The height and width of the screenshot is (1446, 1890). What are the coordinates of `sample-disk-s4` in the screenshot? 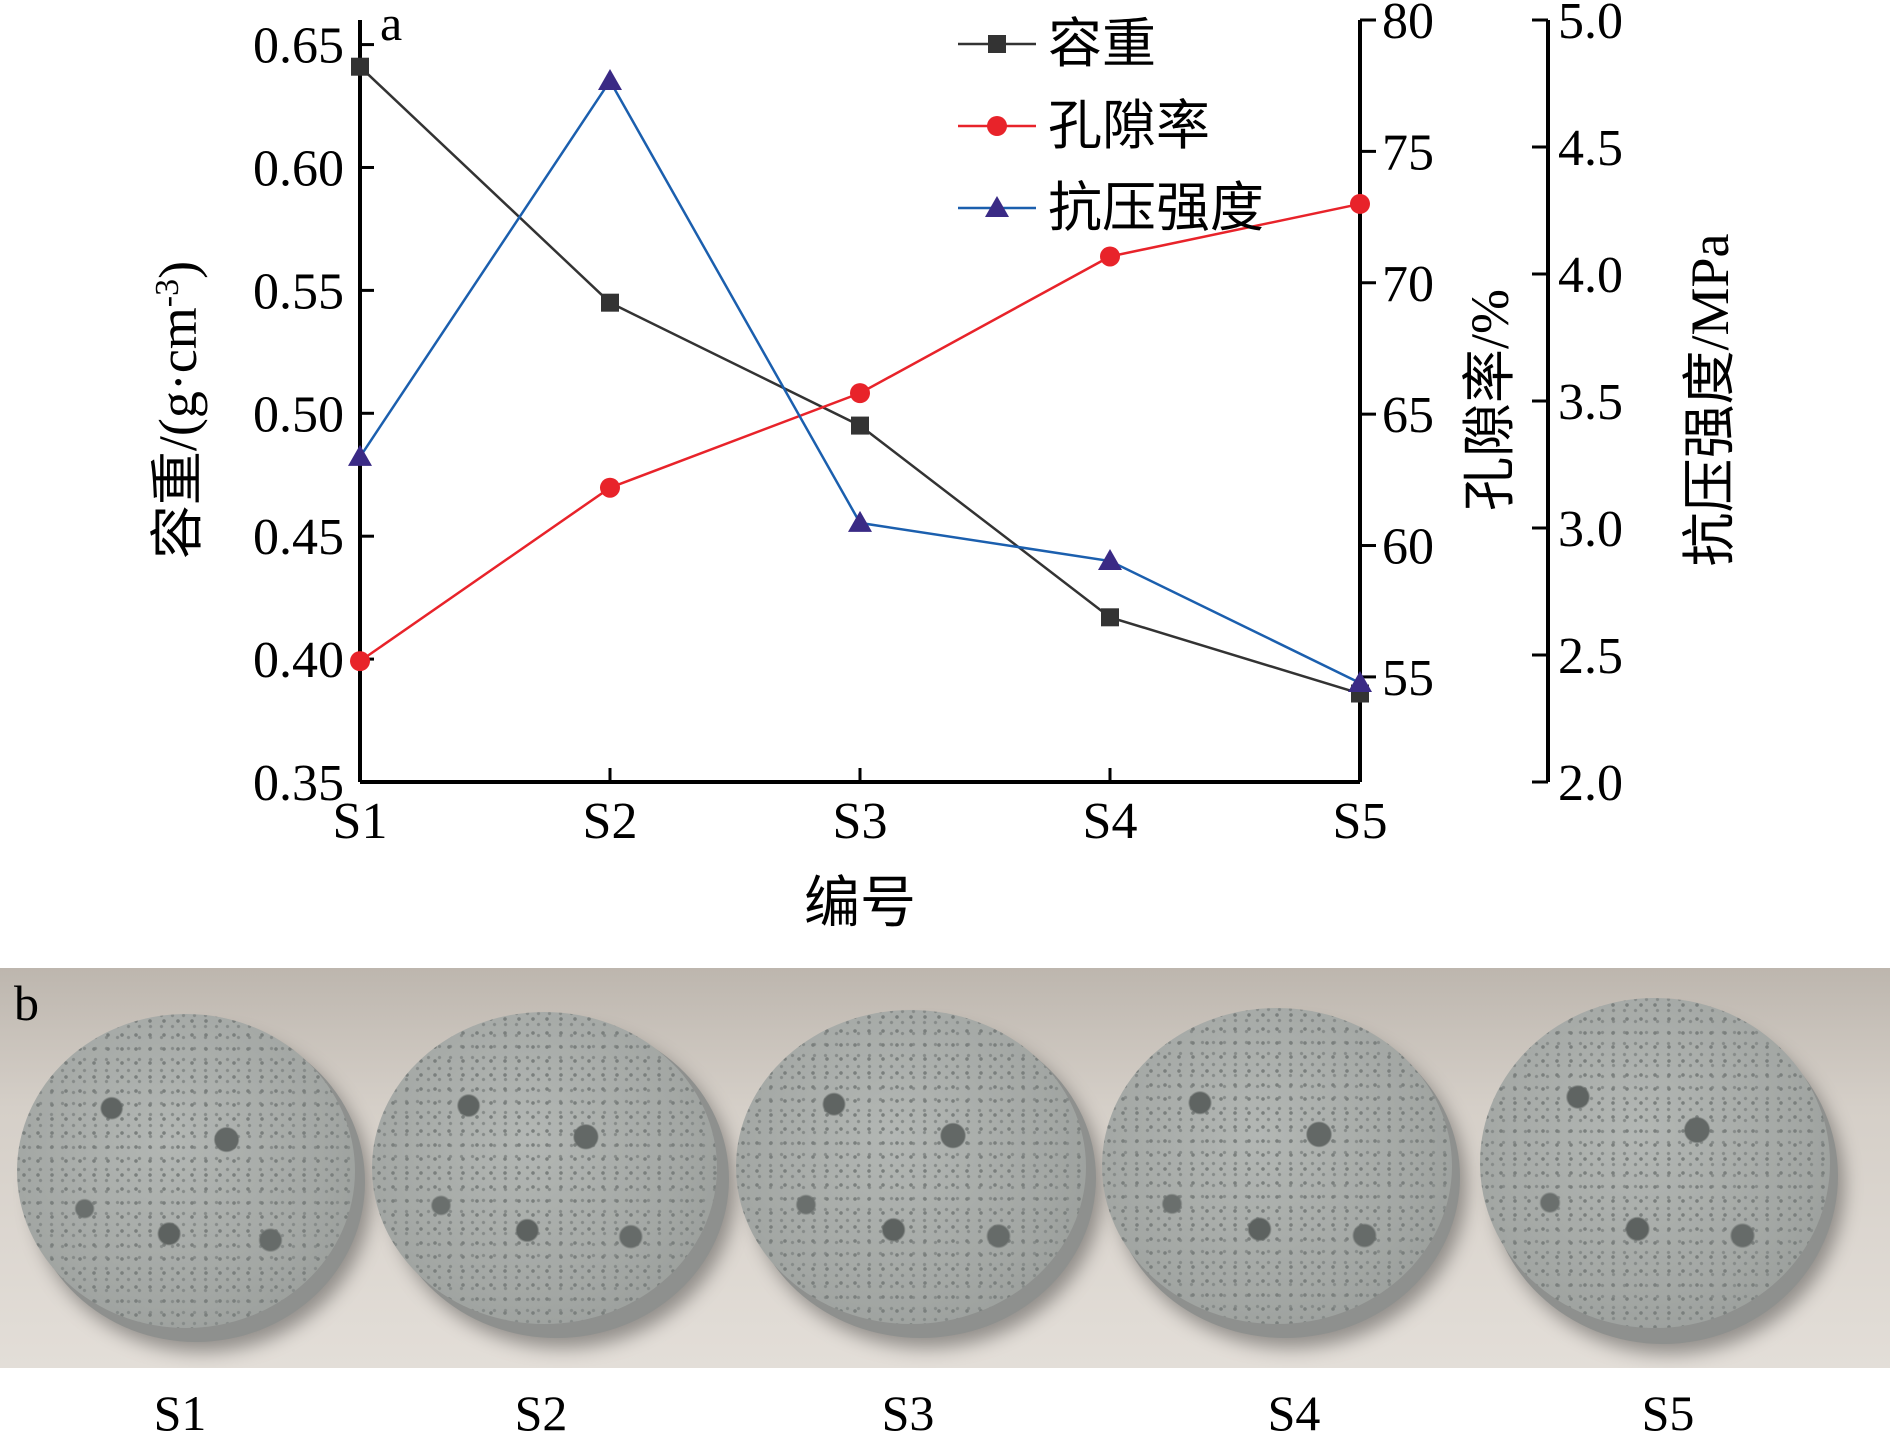 It's located at (1279, 1168).